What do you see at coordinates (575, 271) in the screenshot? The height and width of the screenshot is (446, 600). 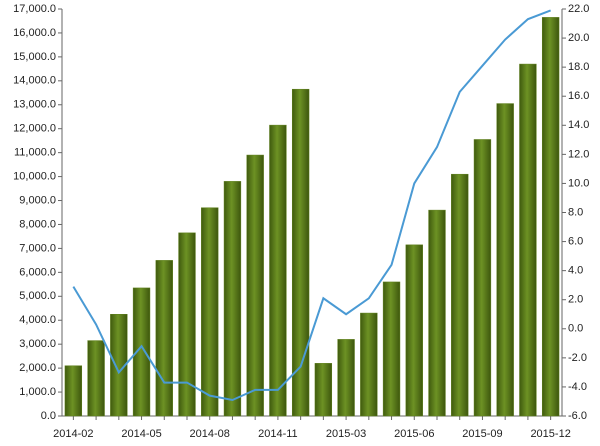 I see `y2-tick-label: 4.0` at bounding box center [575, 271].